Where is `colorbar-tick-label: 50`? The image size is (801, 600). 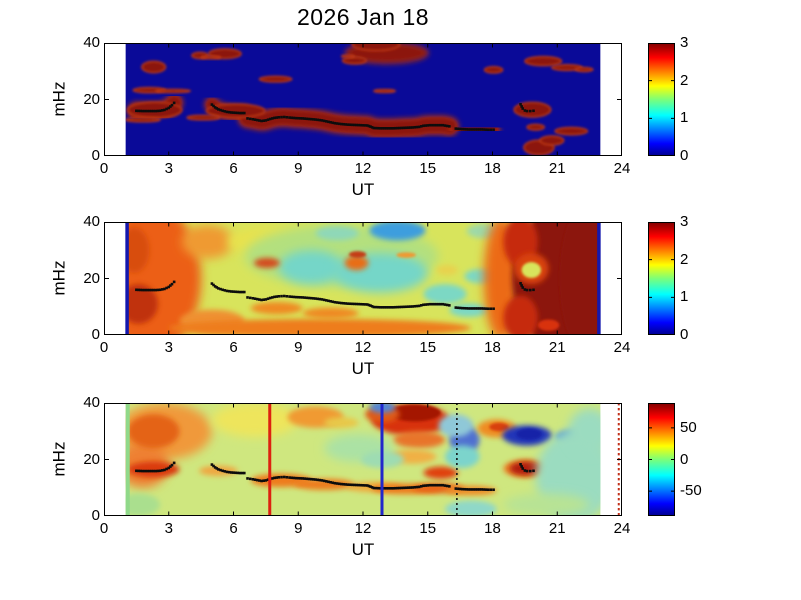
colorbar-tick-label: 50 is located at coordinates (688, 427).